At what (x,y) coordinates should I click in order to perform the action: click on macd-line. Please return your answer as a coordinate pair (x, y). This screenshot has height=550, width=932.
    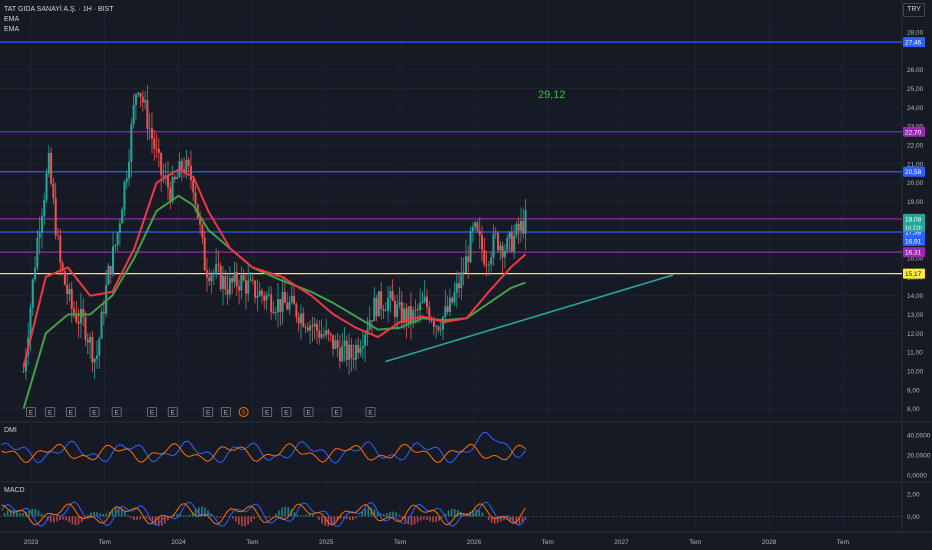
    Looking at the image, I should click on (264, 514).